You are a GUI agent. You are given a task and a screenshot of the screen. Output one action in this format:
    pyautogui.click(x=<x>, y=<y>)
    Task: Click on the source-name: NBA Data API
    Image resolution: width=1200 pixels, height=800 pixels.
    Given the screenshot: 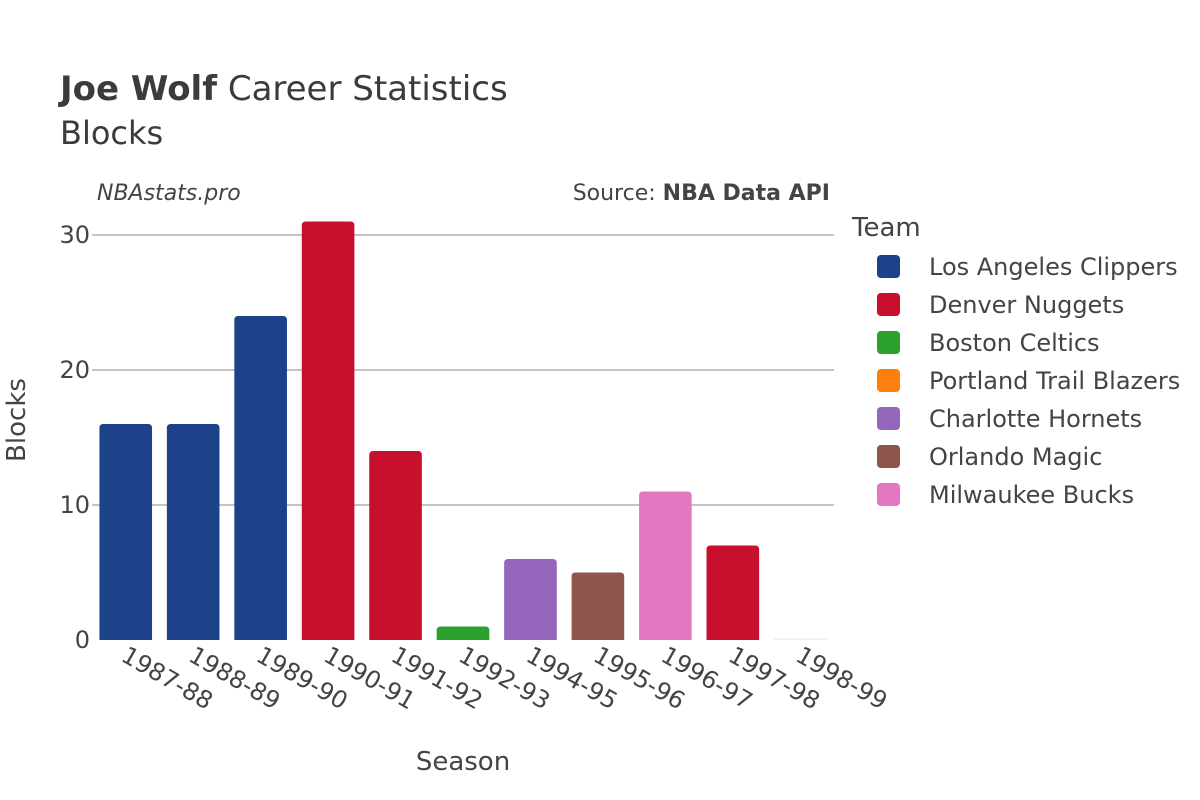 What is the action you would take?
    pyautogui.click(x=746, y=193)
    